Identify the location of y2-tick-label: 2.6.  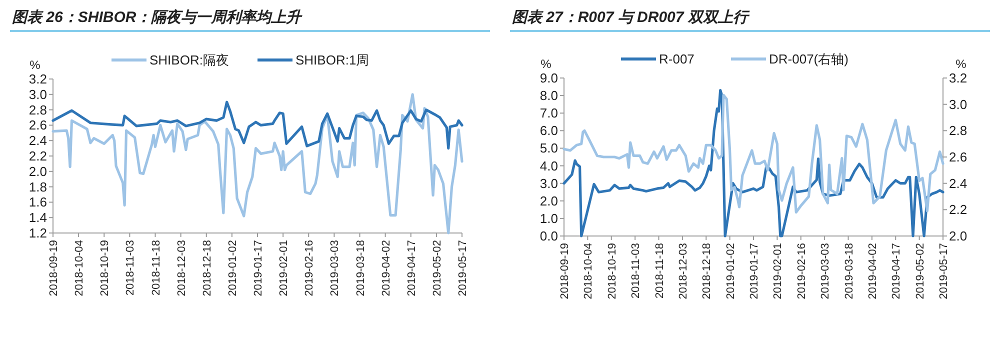
(958, 157).